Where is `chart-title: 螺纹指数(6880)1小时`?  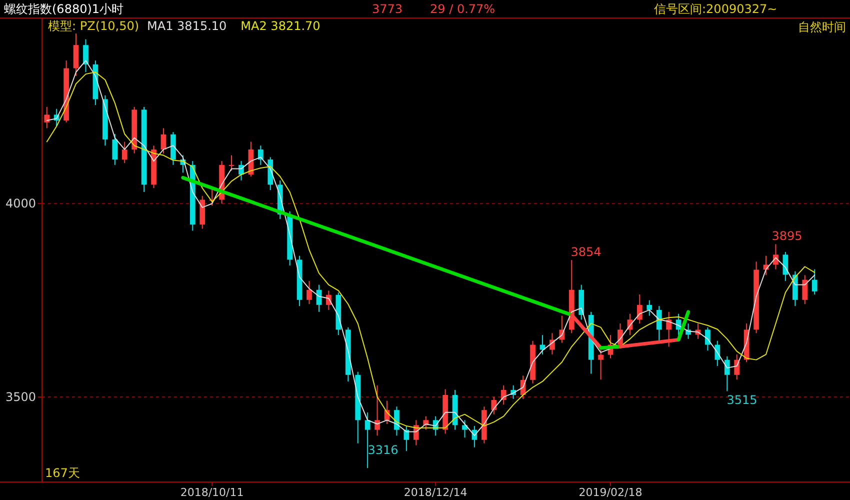
chart-title: 螺纹指数(6880)1小时 is located at coordinates (64, 9).